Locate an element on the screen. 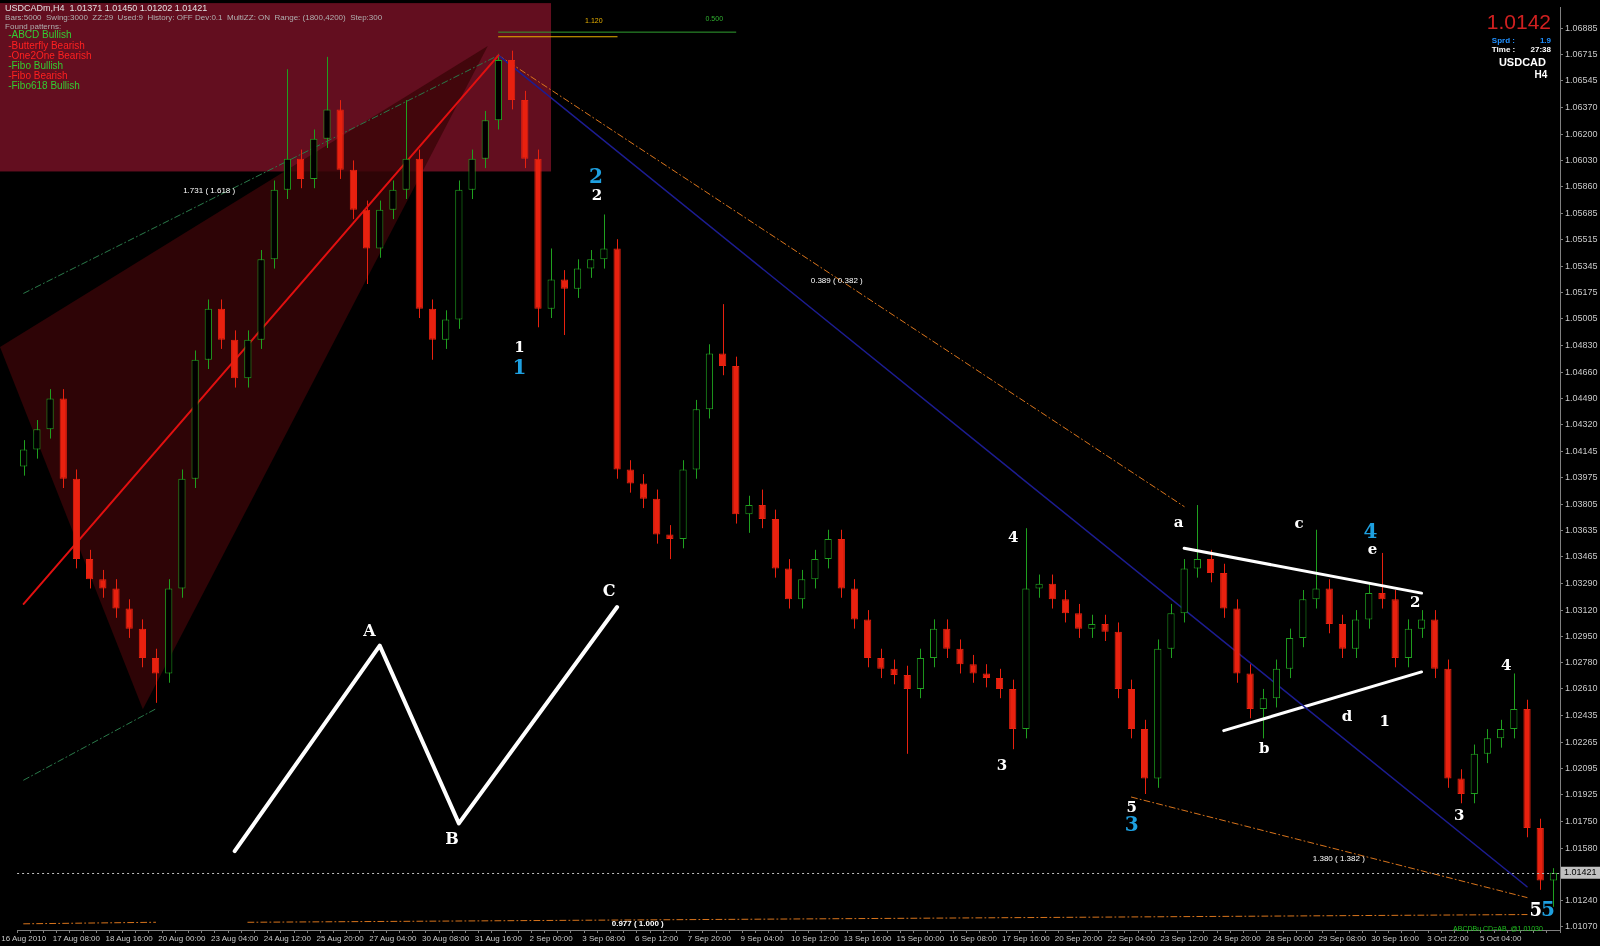  x-tick-label: 30 Aug 08:00 is located at coordinates (446, 938).